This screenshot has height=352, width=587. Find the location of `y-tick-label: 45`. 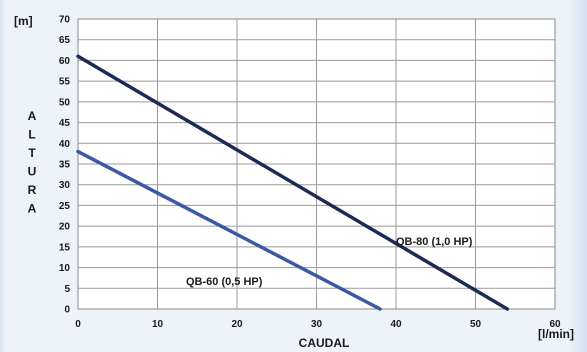

y-tick-label: 45 is located at coordinates (65, 123).